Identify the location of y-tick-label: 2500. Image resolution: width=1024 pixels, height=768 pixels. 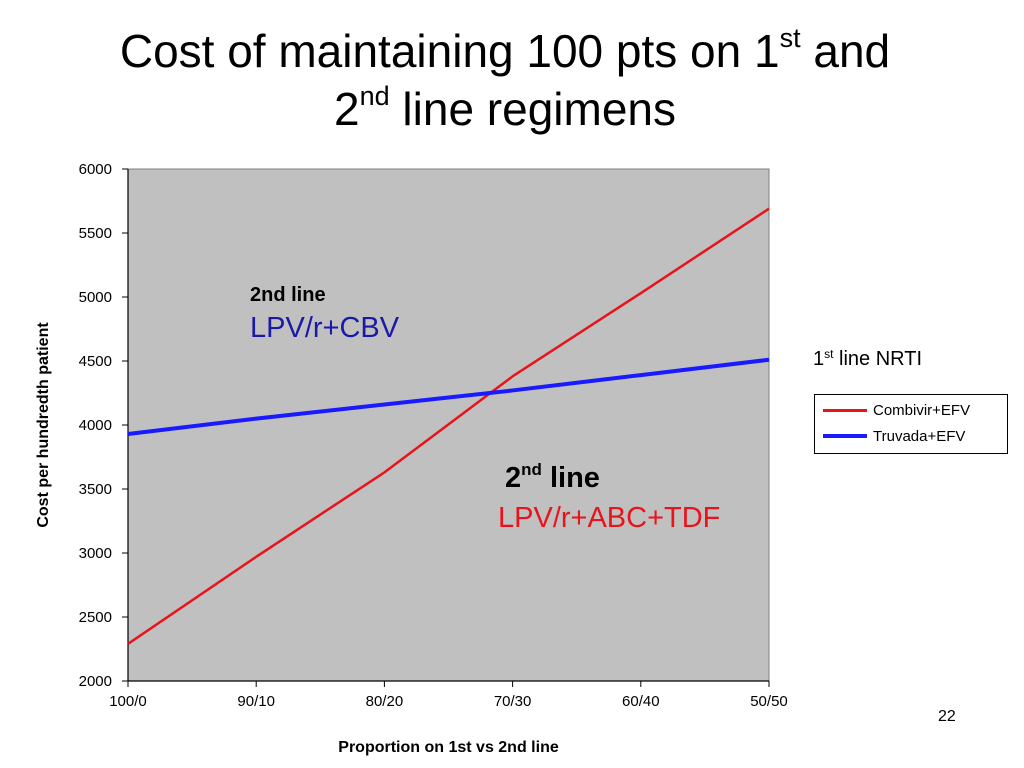
(95, 617).